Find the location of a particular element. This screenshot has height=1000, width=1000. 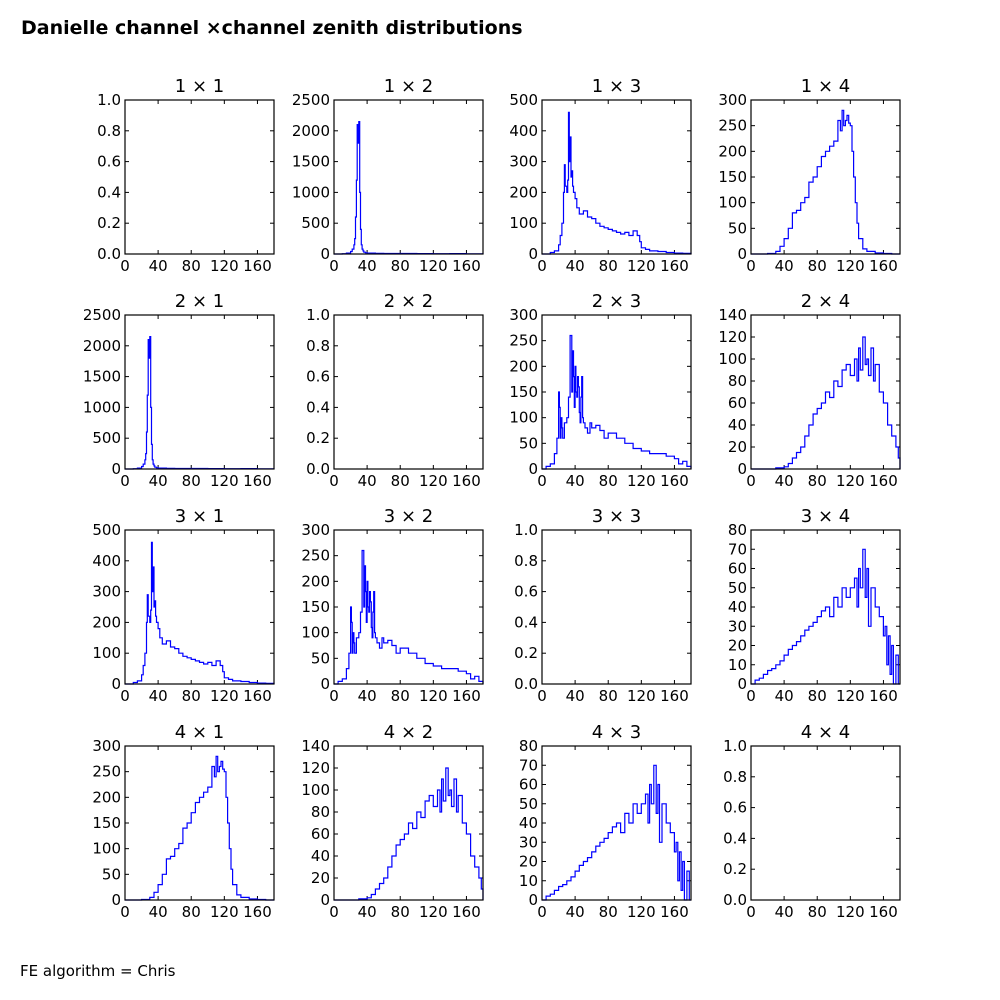

y-tick-label: 50 is located at coordinates (320, 658).